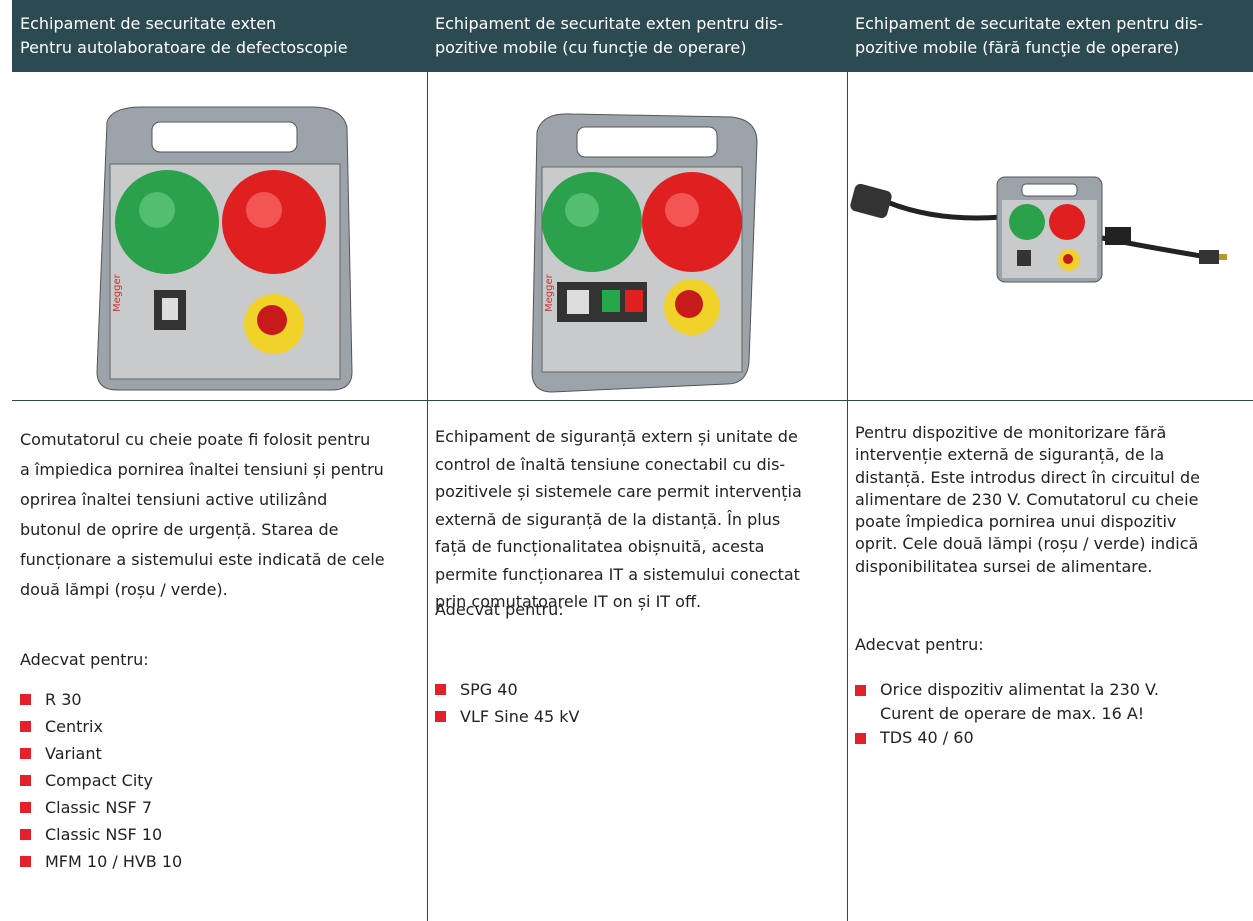  I want to click on list-item: R 30, so click(101, 699).